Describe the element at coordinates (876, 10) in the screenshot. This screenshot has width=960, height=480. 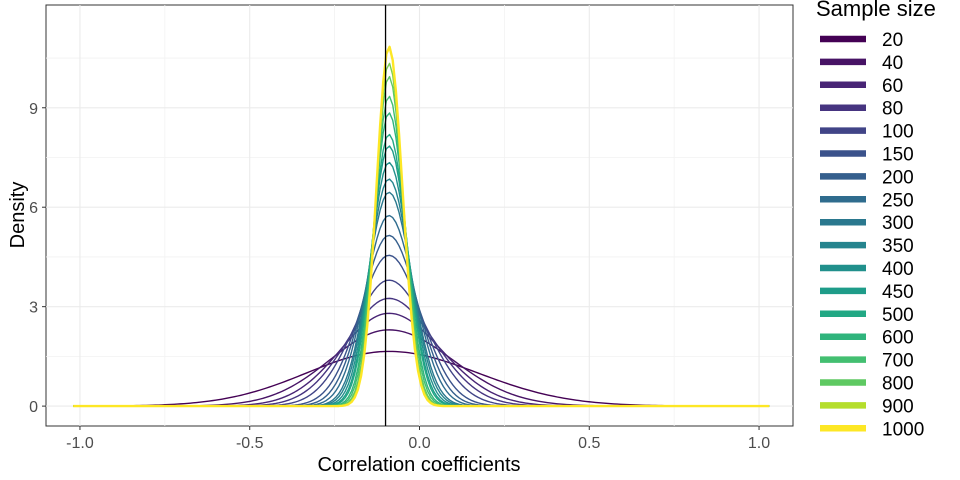
I see `legend-title: Sample size` at that location.